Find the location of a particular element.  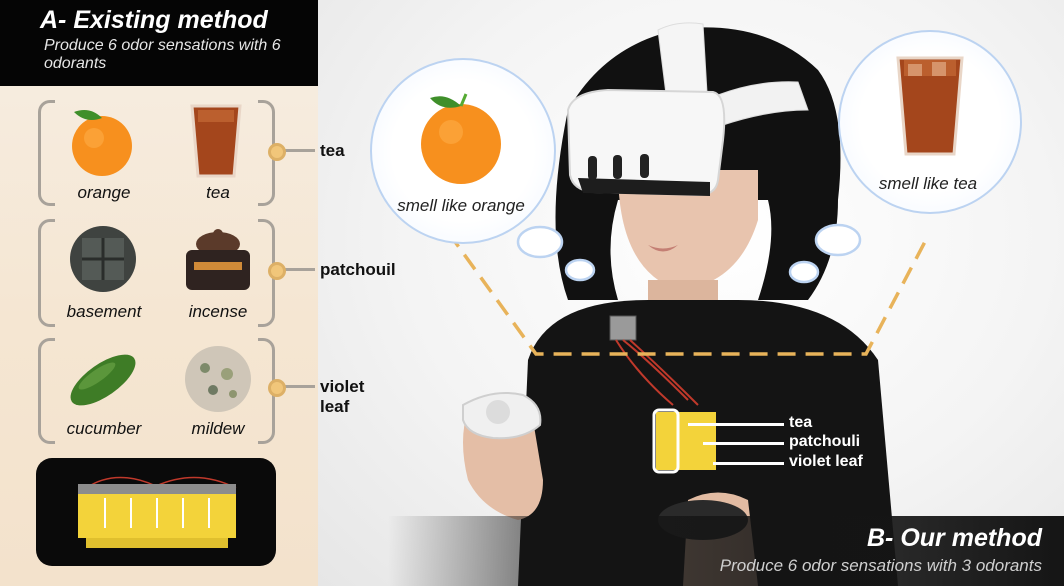

group-label-violet-leaf: violet leaf is located at coordinates (342, 396).